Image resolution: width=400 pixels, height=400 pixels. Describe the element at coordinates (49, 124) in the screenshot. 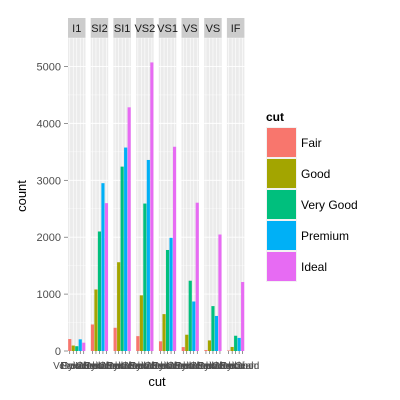

I see `y-tick-label: 4000` at that location.